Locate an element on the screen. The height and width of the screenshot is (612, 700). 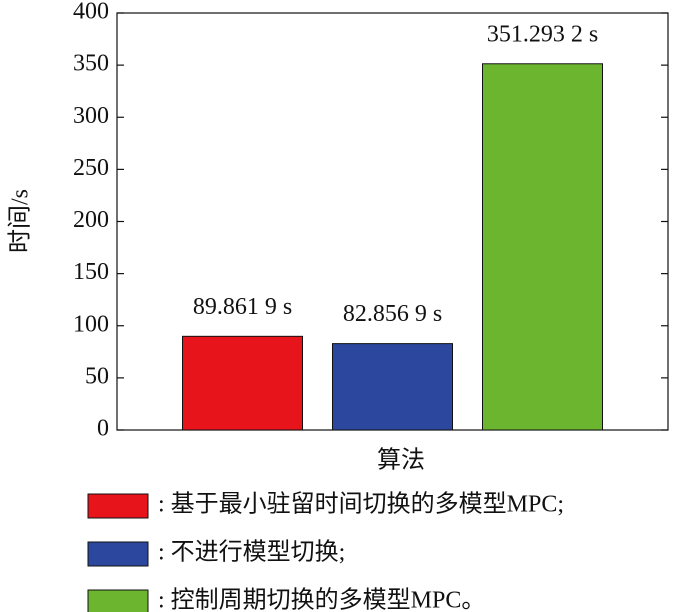
legend-label: : 控制周期切换的多模型MPC。 is located at coordinates (321, 599).